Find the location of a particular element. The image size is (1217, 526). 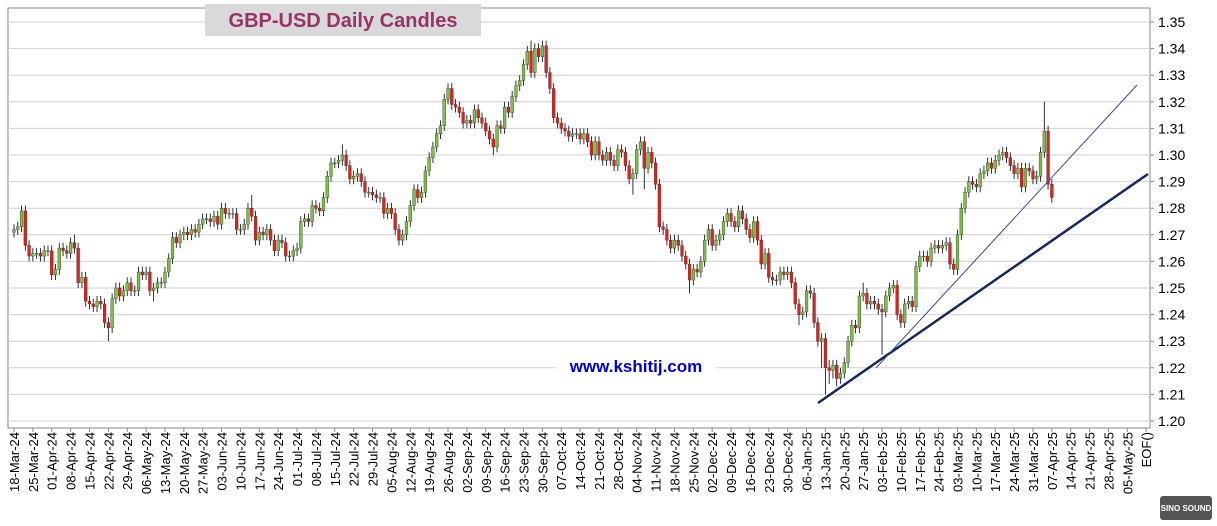

x-tick-label: 16-Sep-24 is located at coordinates (505, 462).